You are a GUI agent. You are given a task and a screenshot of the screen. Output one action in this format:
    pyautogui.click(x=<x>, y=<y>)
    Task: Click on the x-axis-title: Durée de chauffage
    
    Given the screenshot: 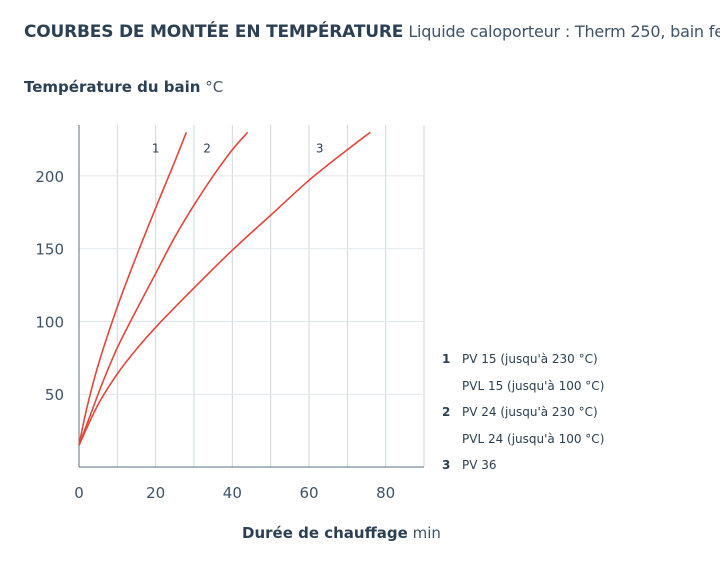 What is the action you would take?
    pyautogui.click(x=325, y=533)
    